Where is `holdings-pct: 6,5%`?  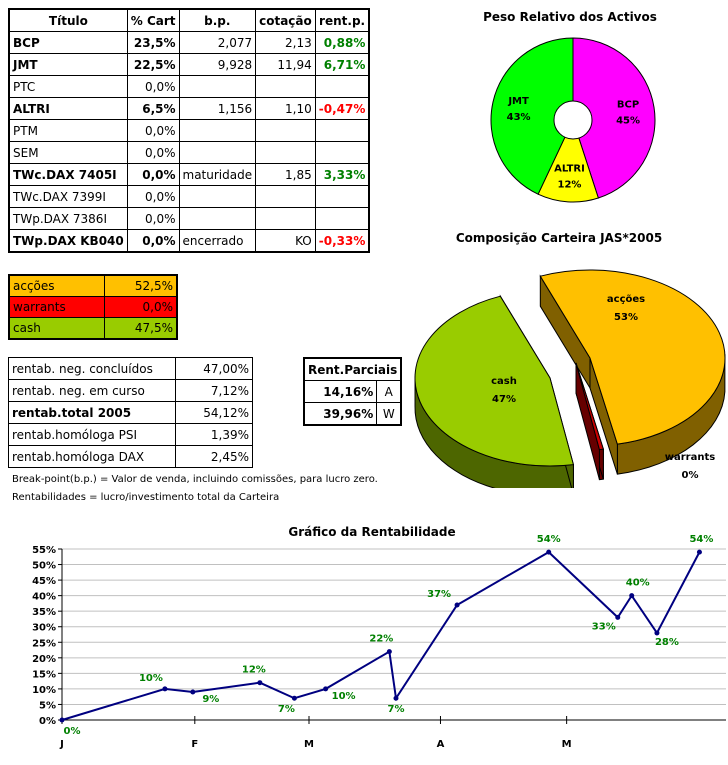
holdings-pct: 6,5% is located at coordinates (153, 108).